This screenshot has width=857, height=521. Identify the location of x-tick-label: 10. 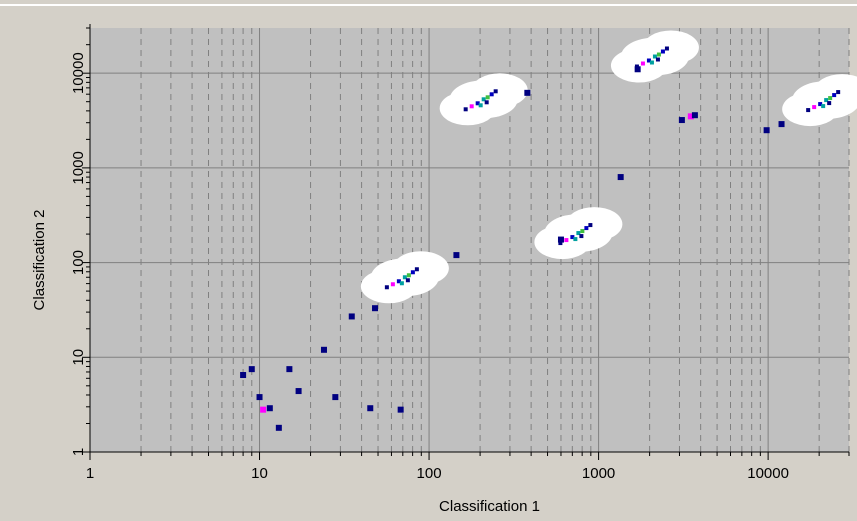
(259, 473).